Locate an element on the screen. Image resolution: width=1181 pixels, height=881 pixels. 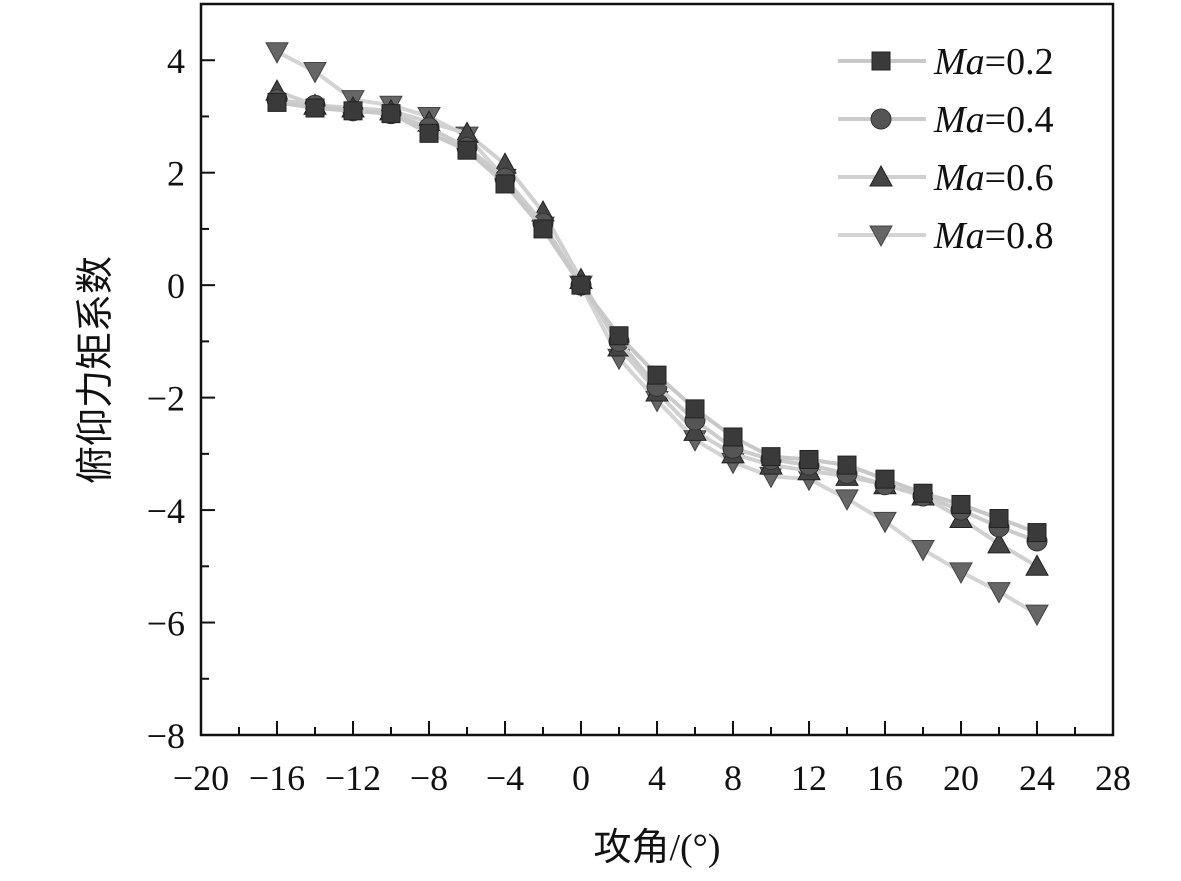
x-tick-label: −4 is located at coordinates (505, 778).